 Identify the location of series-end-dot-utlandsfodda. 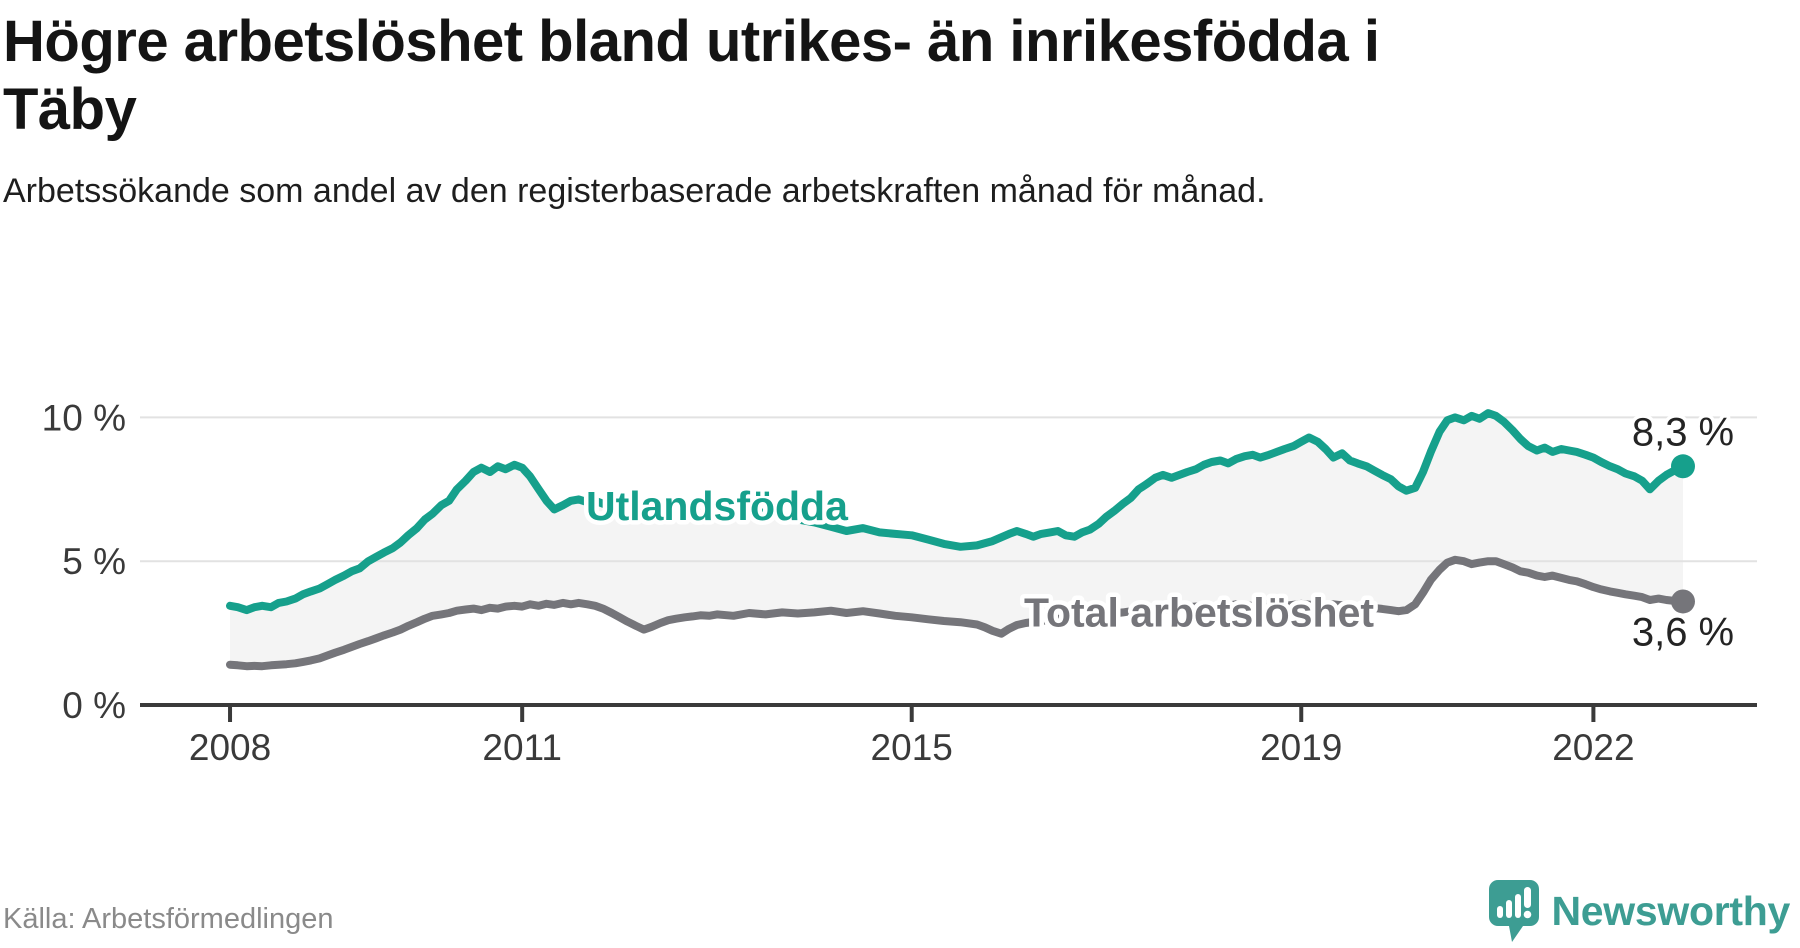
(1682, 466).